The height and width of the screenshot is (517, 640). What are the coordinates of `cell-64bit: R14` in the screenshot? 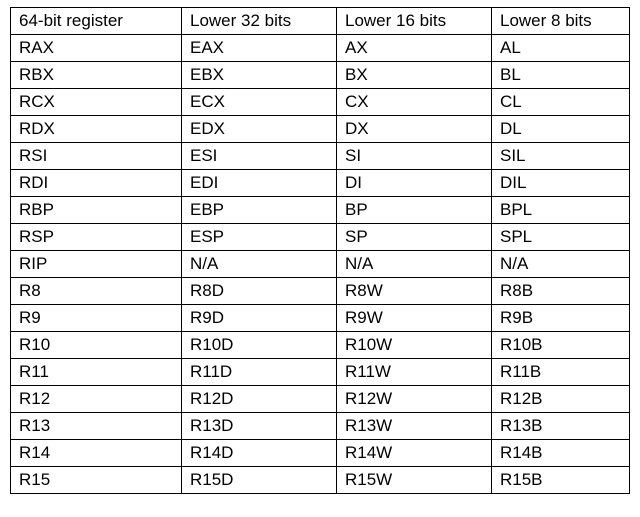 It's located at (96, 453).